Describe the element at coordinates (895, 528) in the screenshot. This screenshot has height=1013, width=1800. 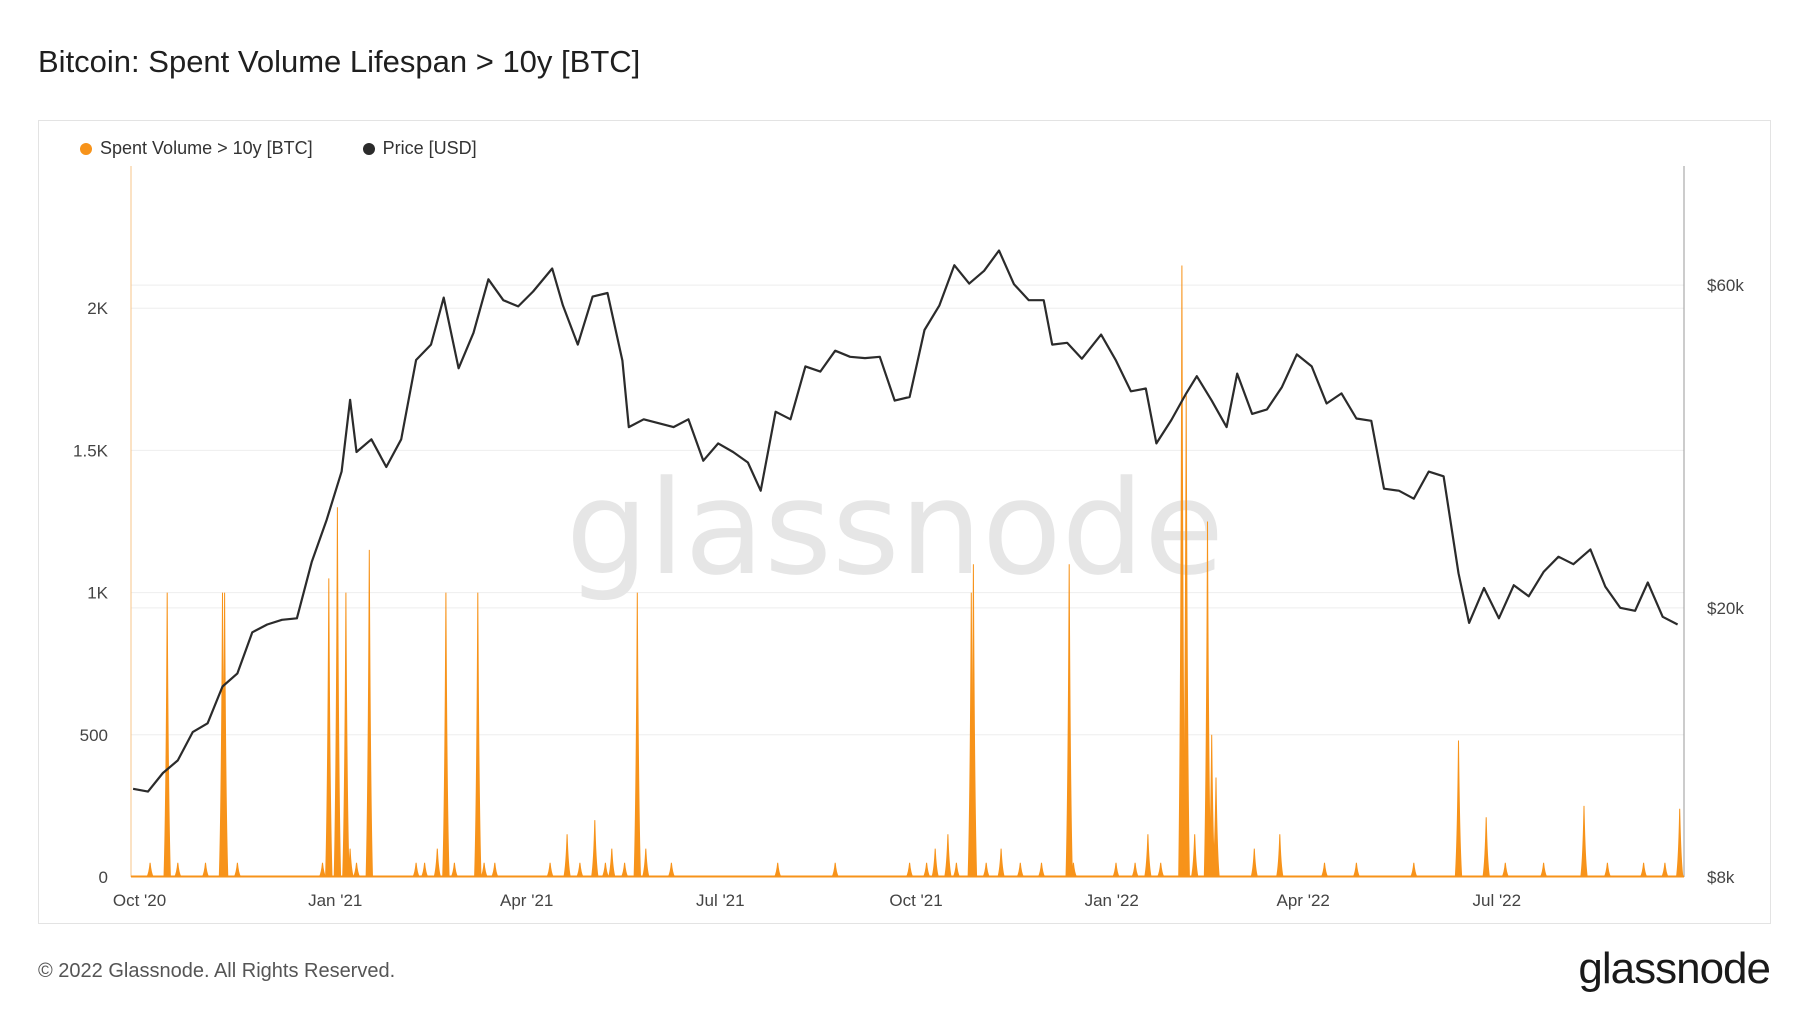
I see `watermark-text: glassnode` at that location.